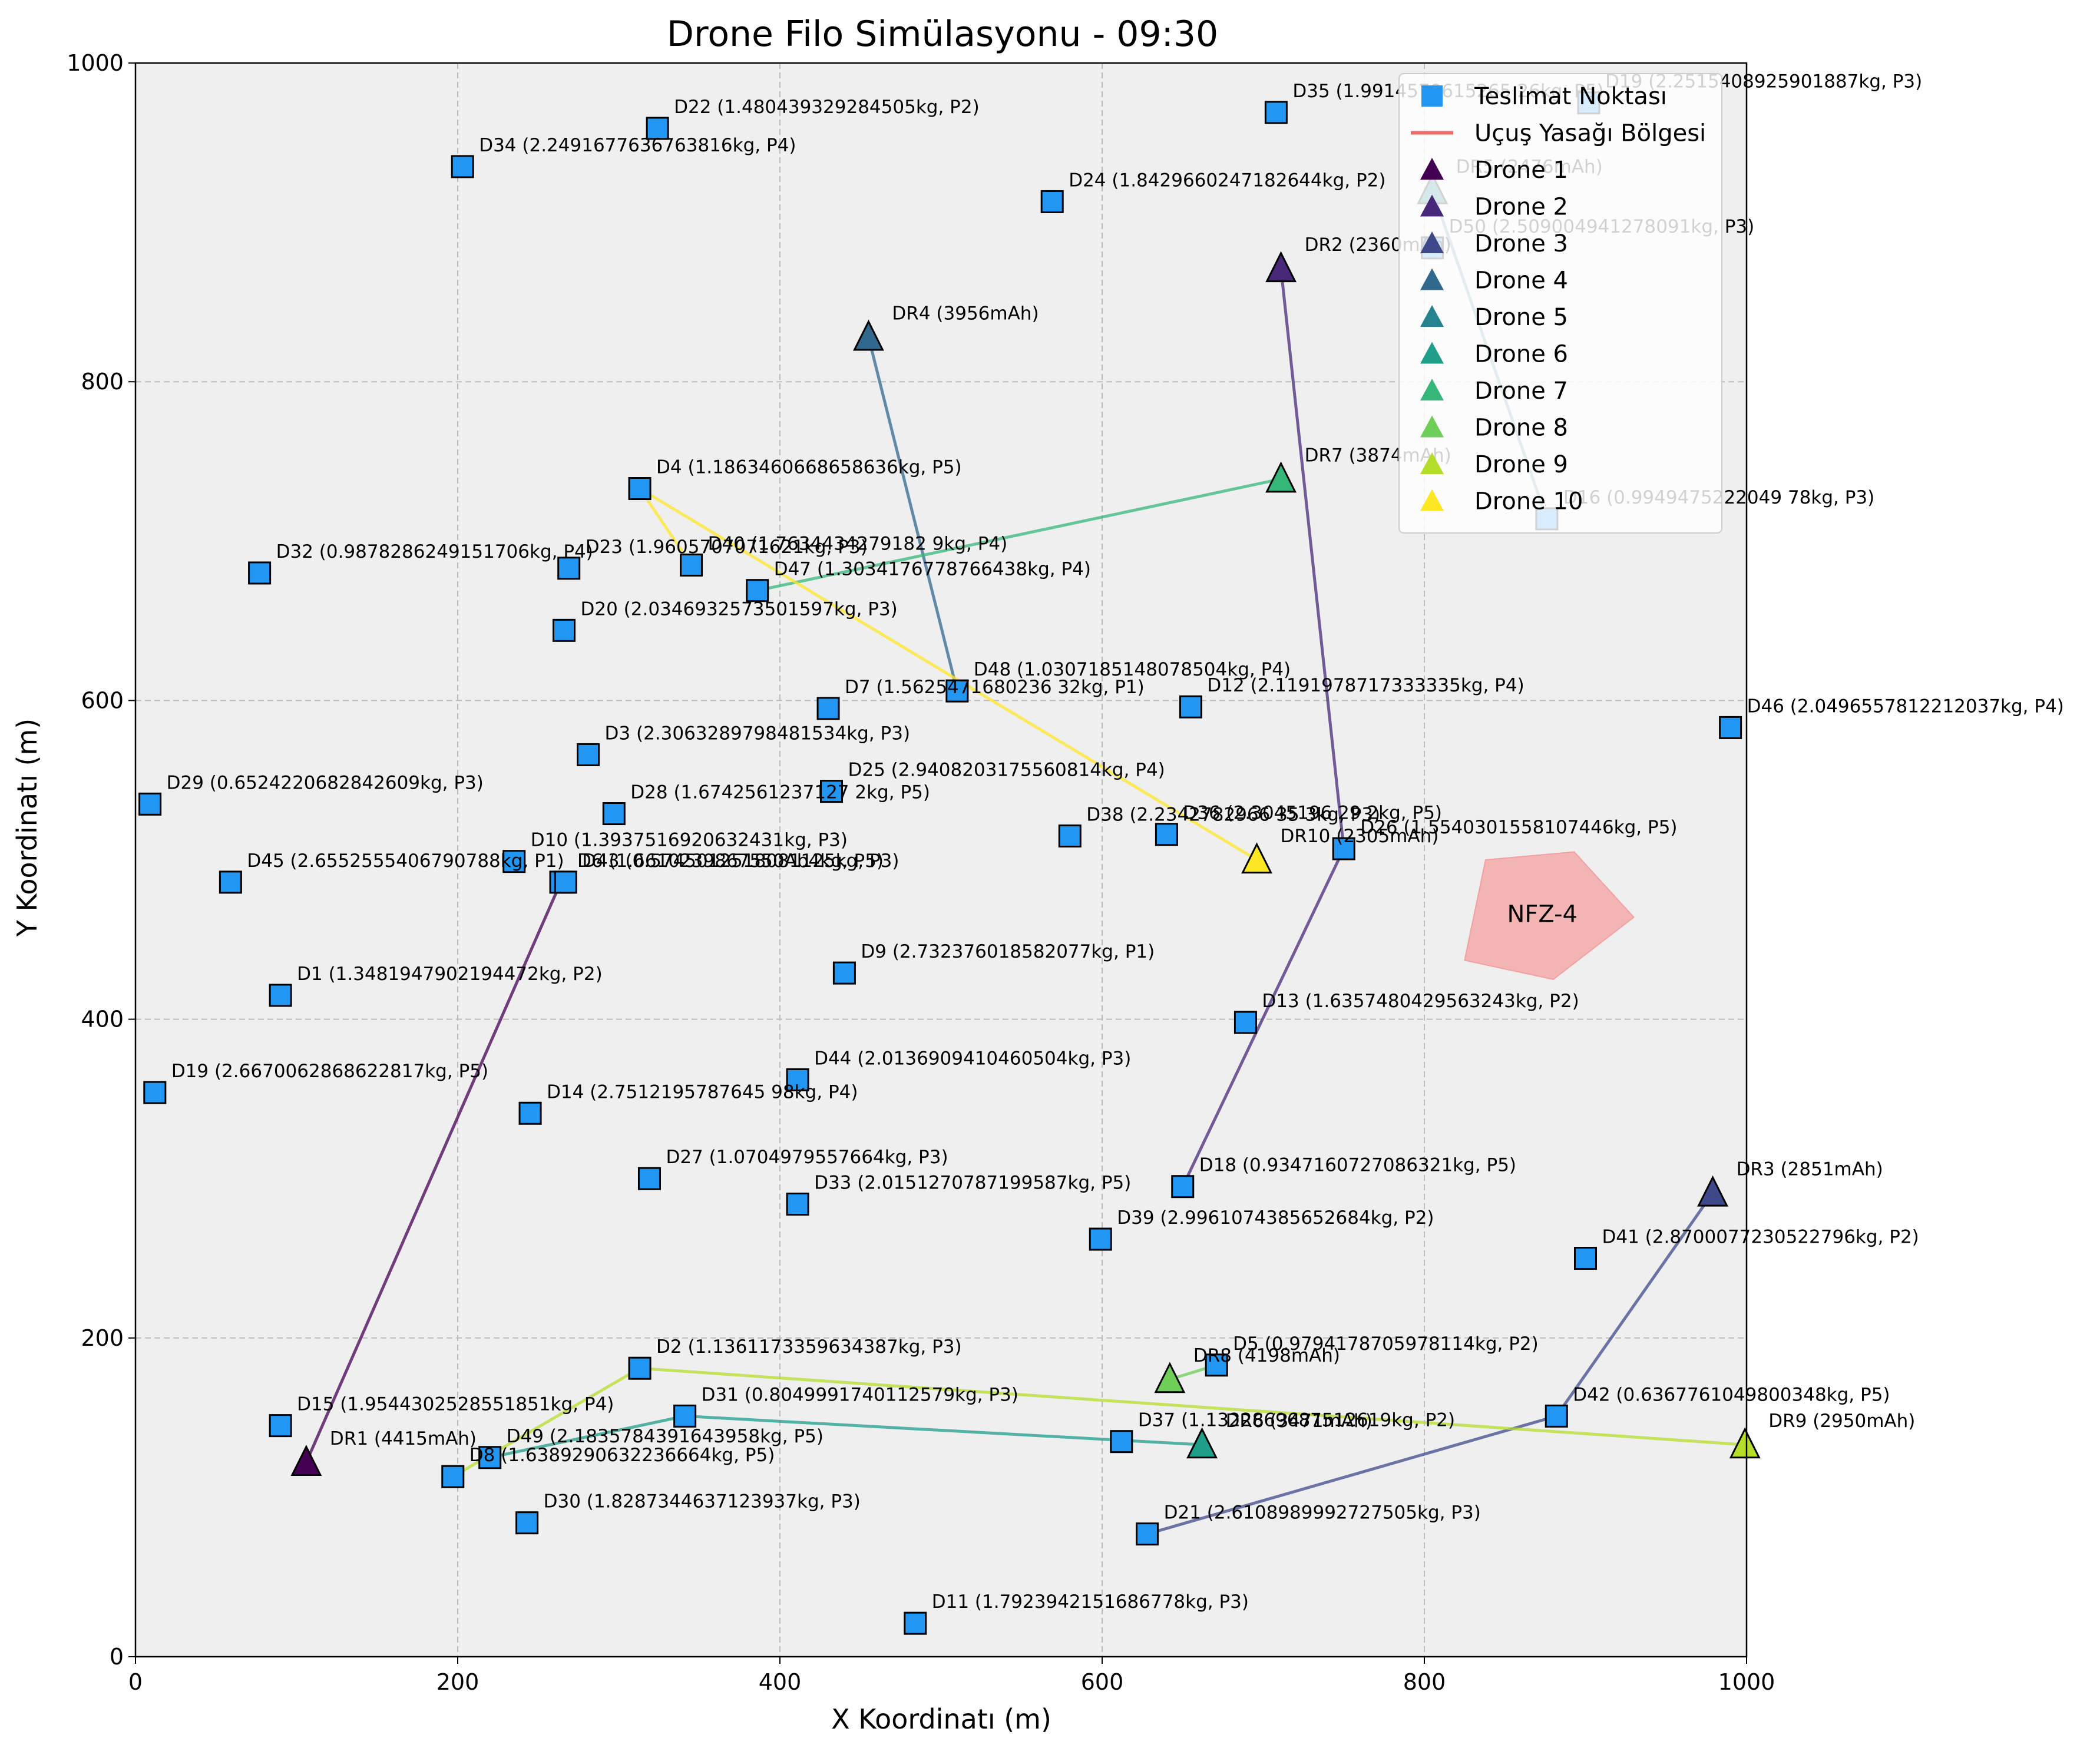  What do you see at coordinates (809, 1347) in the screenshot?
I see `delivery-label: D2 (1.1361173359634387kg, P3)` at bounding box center [809, 1347].